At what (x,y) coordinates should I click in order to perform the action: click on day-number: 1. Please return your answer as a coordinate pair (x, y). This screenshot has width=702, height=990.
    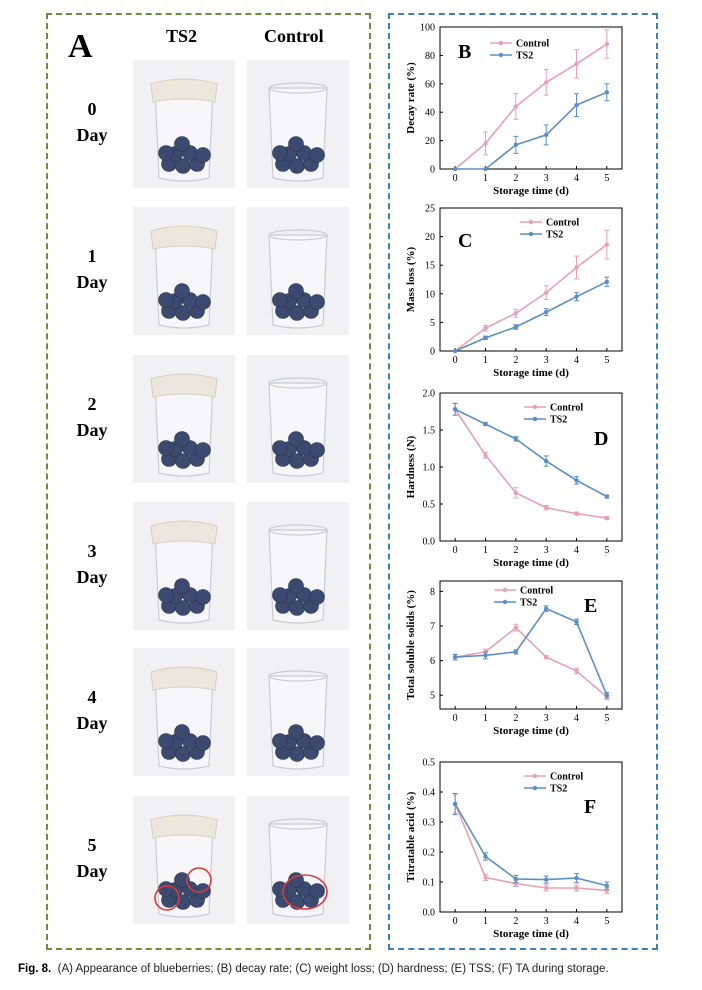
    Looking at the image, I should click on (92, 256).